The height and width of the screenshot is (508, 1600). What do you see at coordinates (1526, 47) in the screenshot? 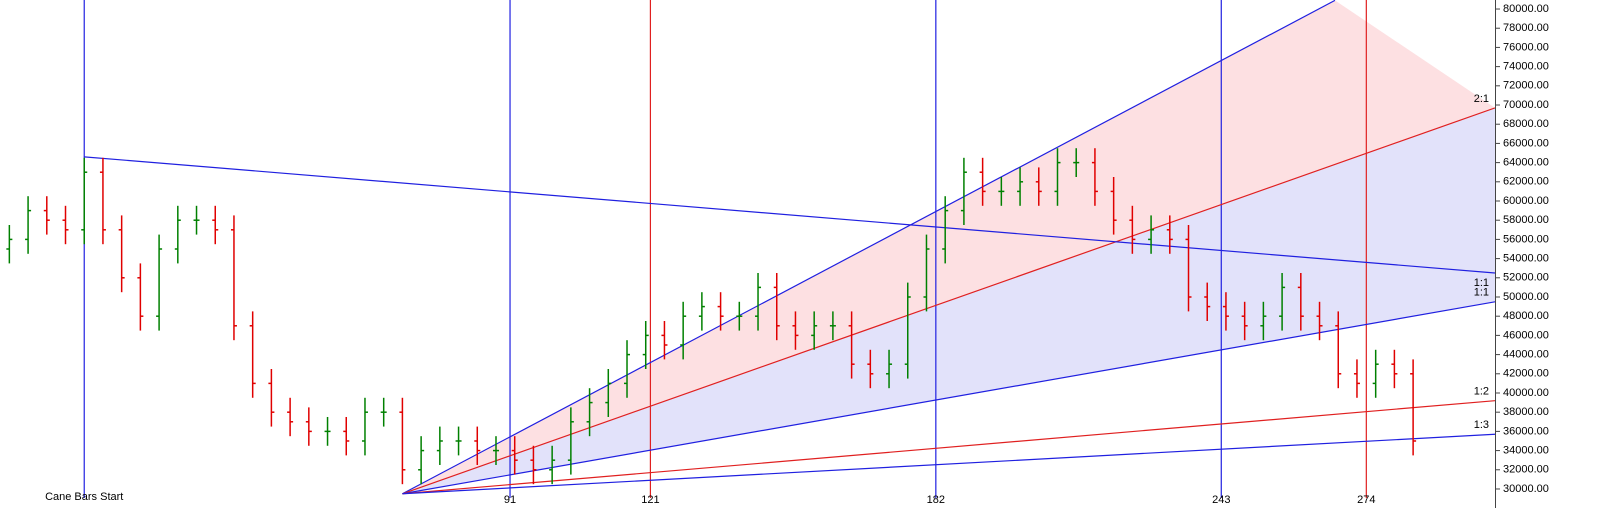
I see `y-tick-label: 76000.00` at bounding box center [1526, 47].